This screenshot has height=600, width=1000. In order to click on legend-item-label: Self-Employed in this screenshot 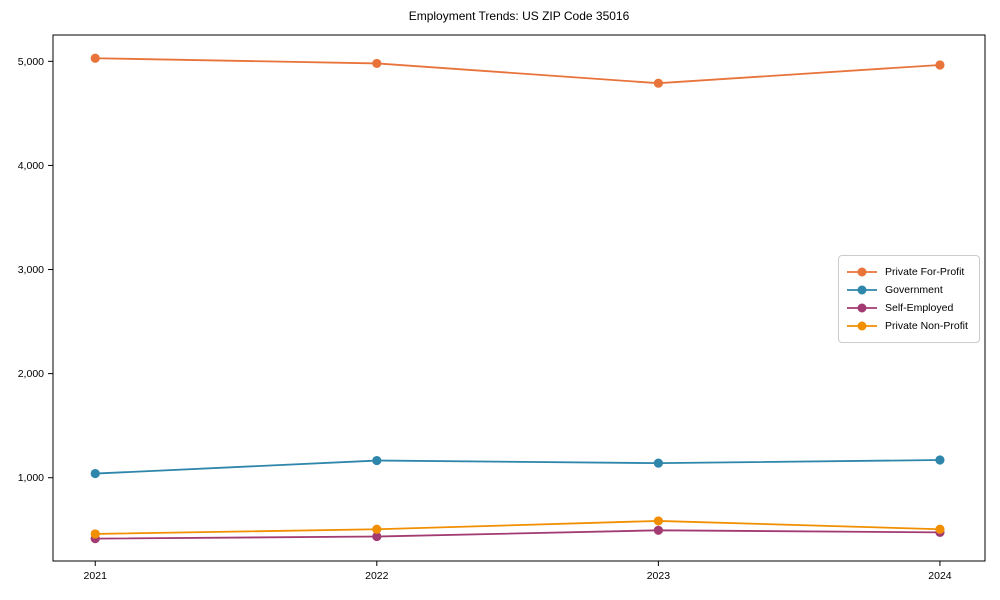, I will do `click(919, 308)`.